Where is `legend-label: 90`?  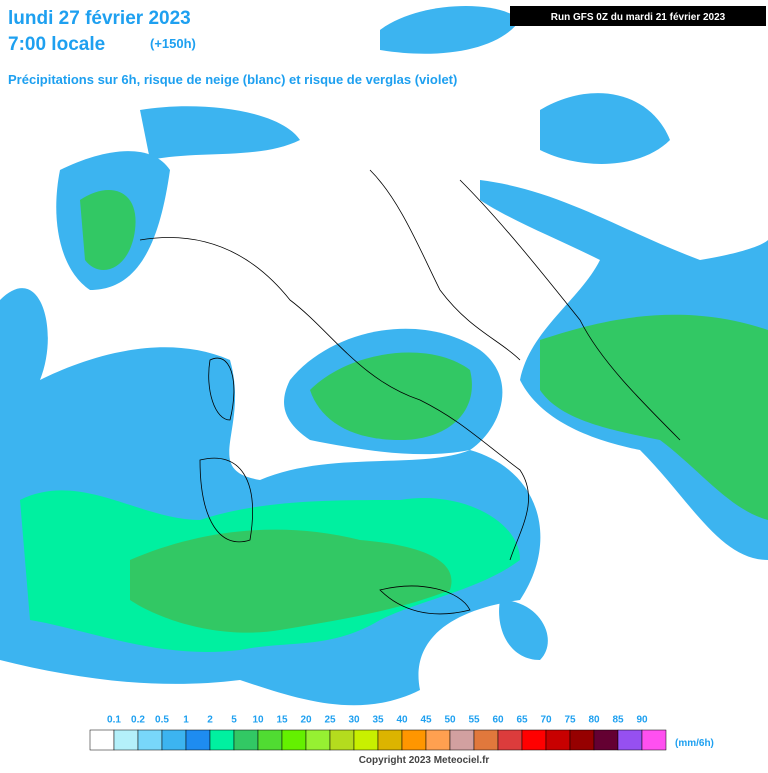
legend-label: 90 is located at coordinates (642, 720).